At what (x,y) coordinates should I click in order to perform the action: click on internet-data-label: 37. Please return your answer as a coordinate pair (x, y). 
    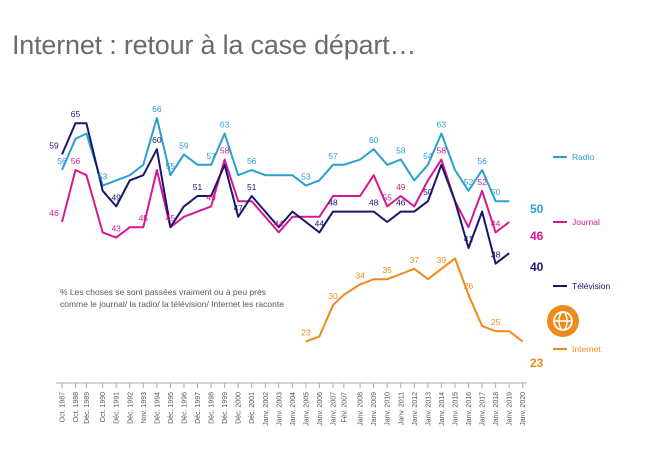
    Looking at the image, I should click on (415, 260).